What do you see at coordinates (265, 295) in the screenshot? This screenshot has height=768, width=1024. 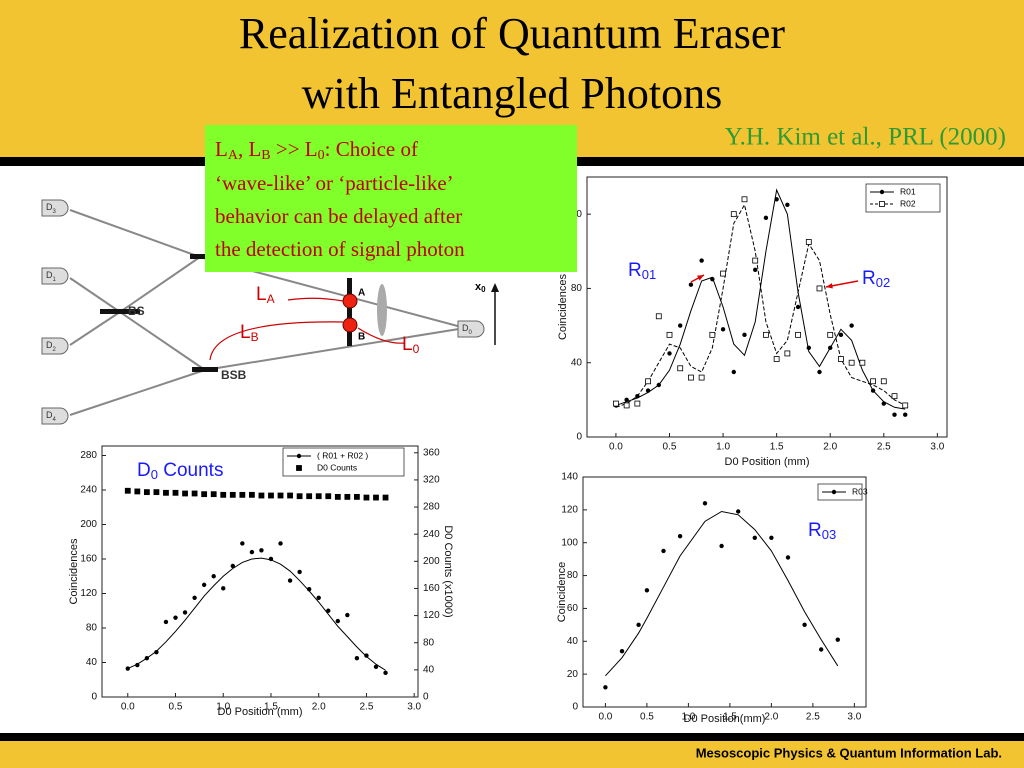 I see `length-label: LA` at bounding box center [265, 295].